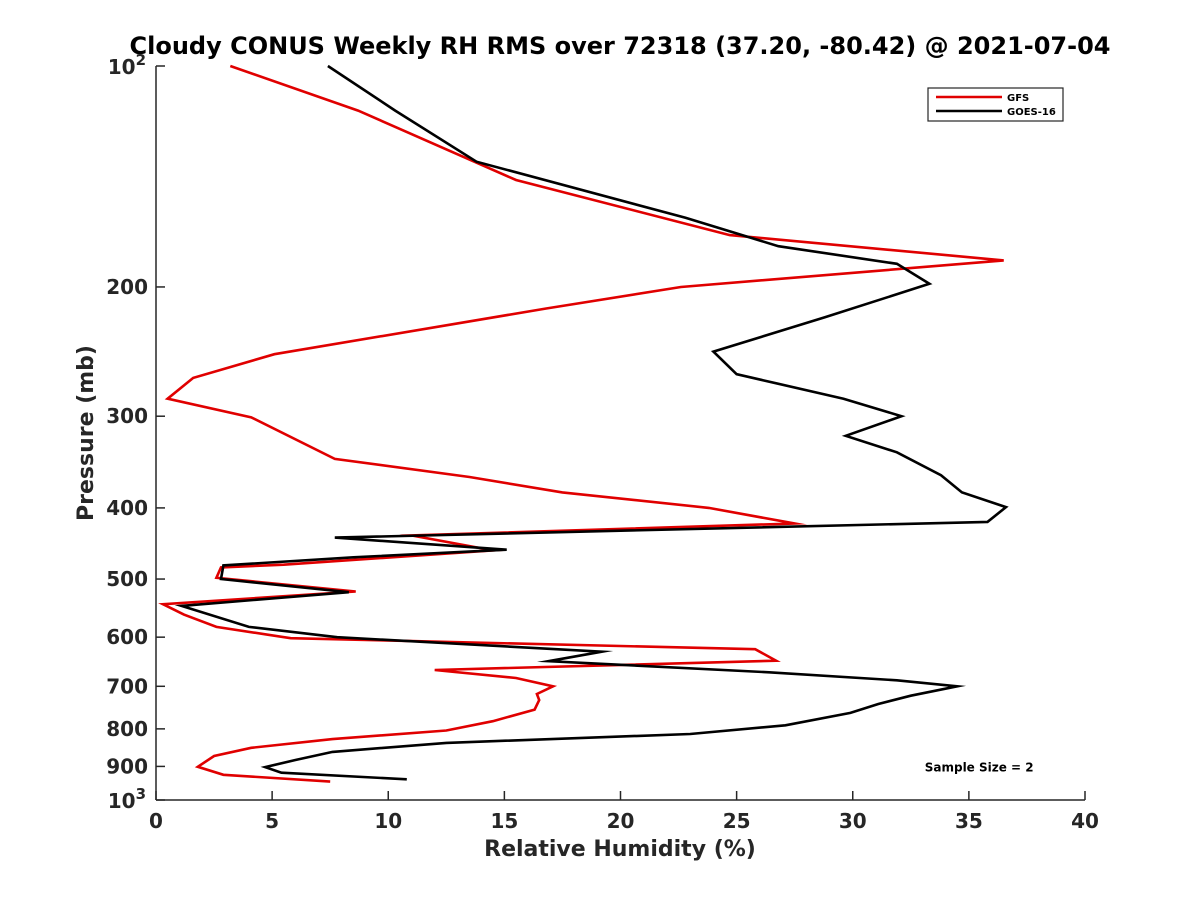  I want to click on x-tick-label: 25, so click(737, 821).